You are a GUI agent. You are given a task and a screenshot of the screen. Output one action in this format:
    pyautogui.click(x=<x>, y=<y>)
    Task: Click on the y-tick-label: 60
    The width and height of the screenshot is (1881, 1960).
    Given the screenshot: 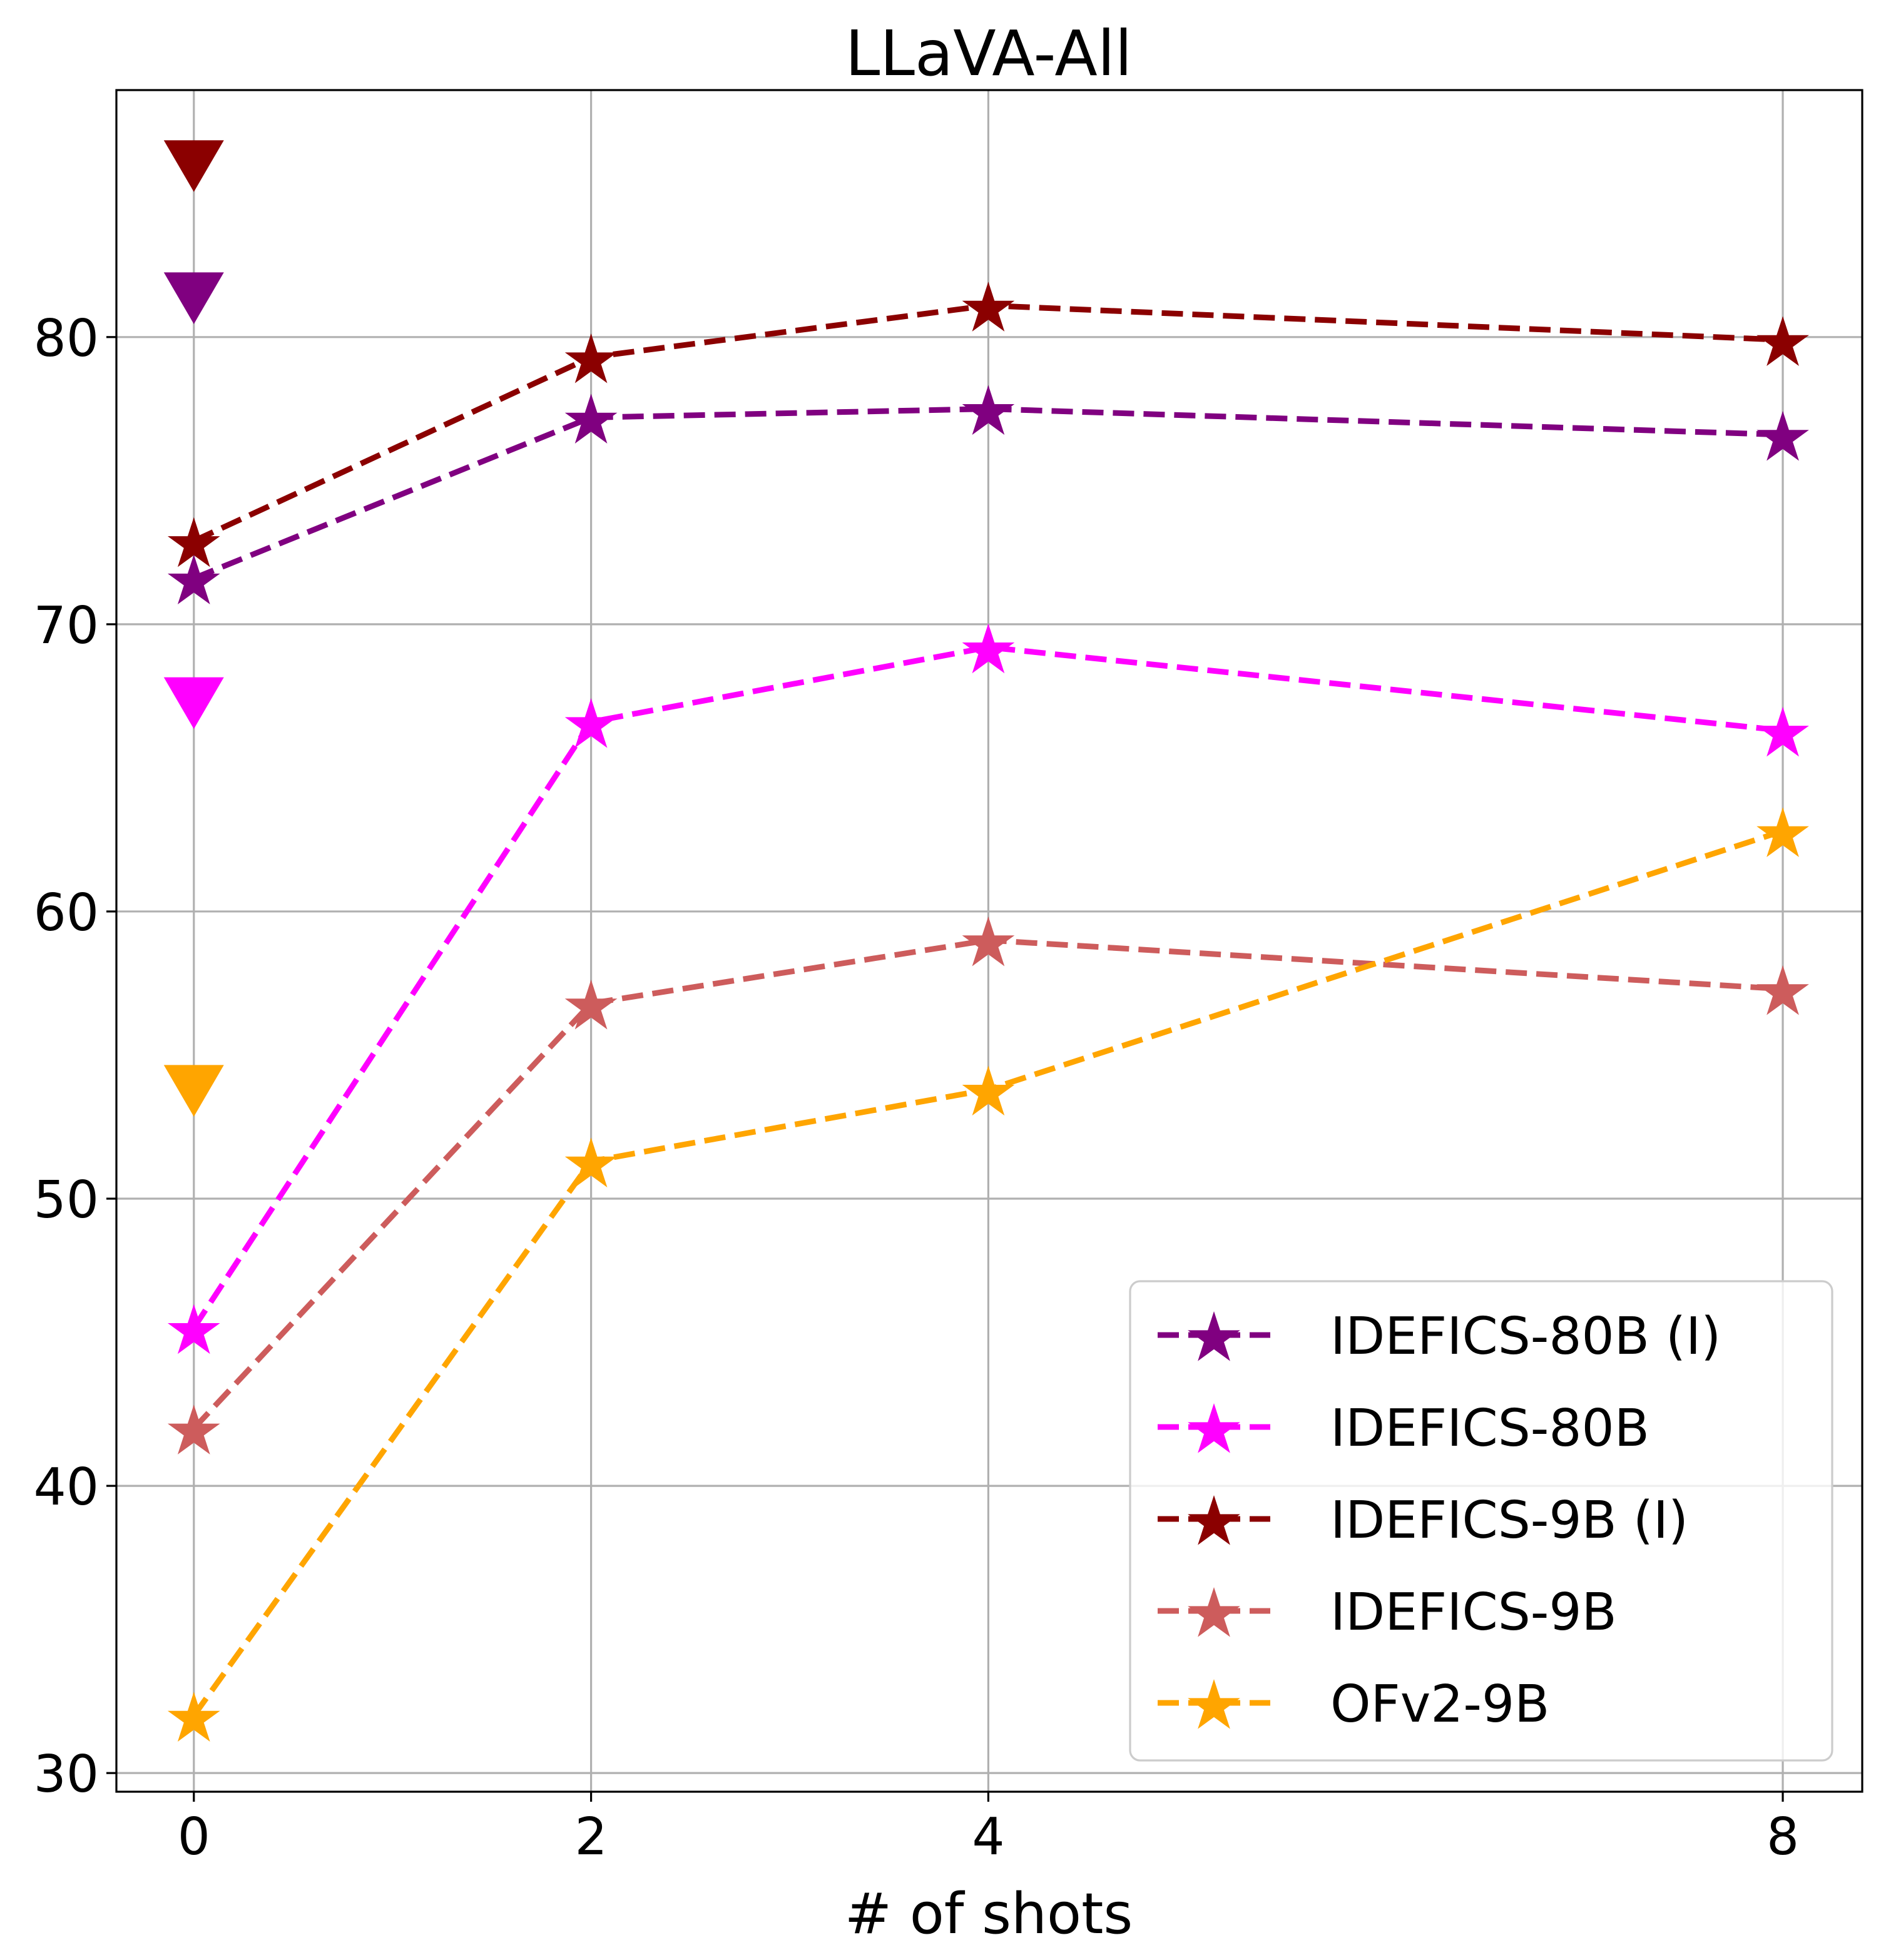 What is the action you would take?
    pyautogui.click(x=66, y=913)
    